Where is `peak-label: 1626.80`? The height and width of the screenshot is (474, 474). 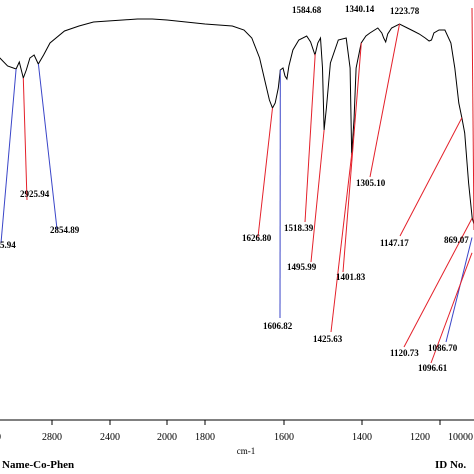 peak-label: 1626.80 is located at coordinates (257, 238).